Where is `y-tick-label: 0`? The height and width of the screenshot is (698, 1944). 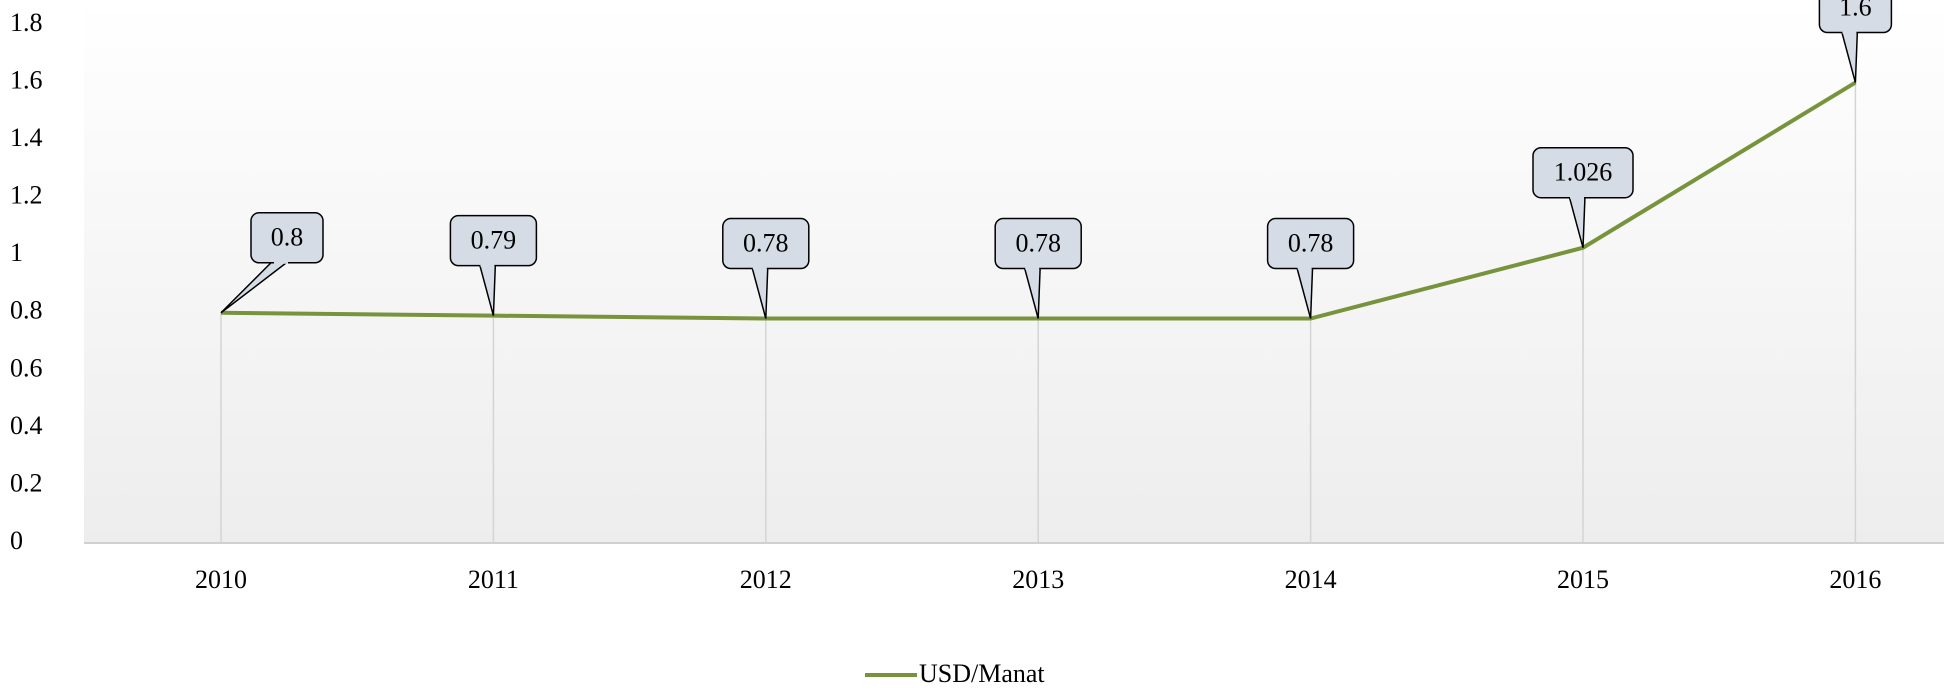
y-tick-label: 0 is located at coordinates (16, 540).